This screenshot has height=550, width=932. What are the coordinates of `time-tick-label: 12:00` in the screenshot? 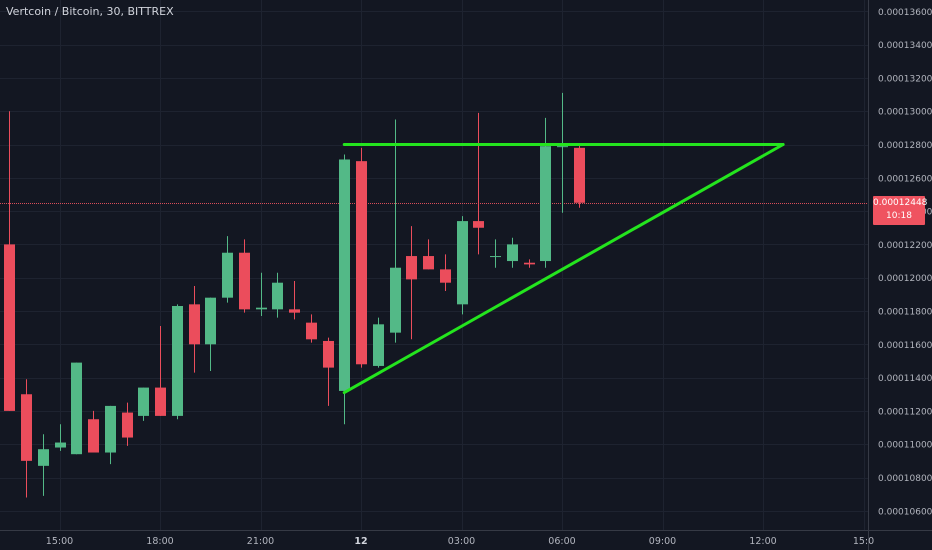 It's located at (762, 541).